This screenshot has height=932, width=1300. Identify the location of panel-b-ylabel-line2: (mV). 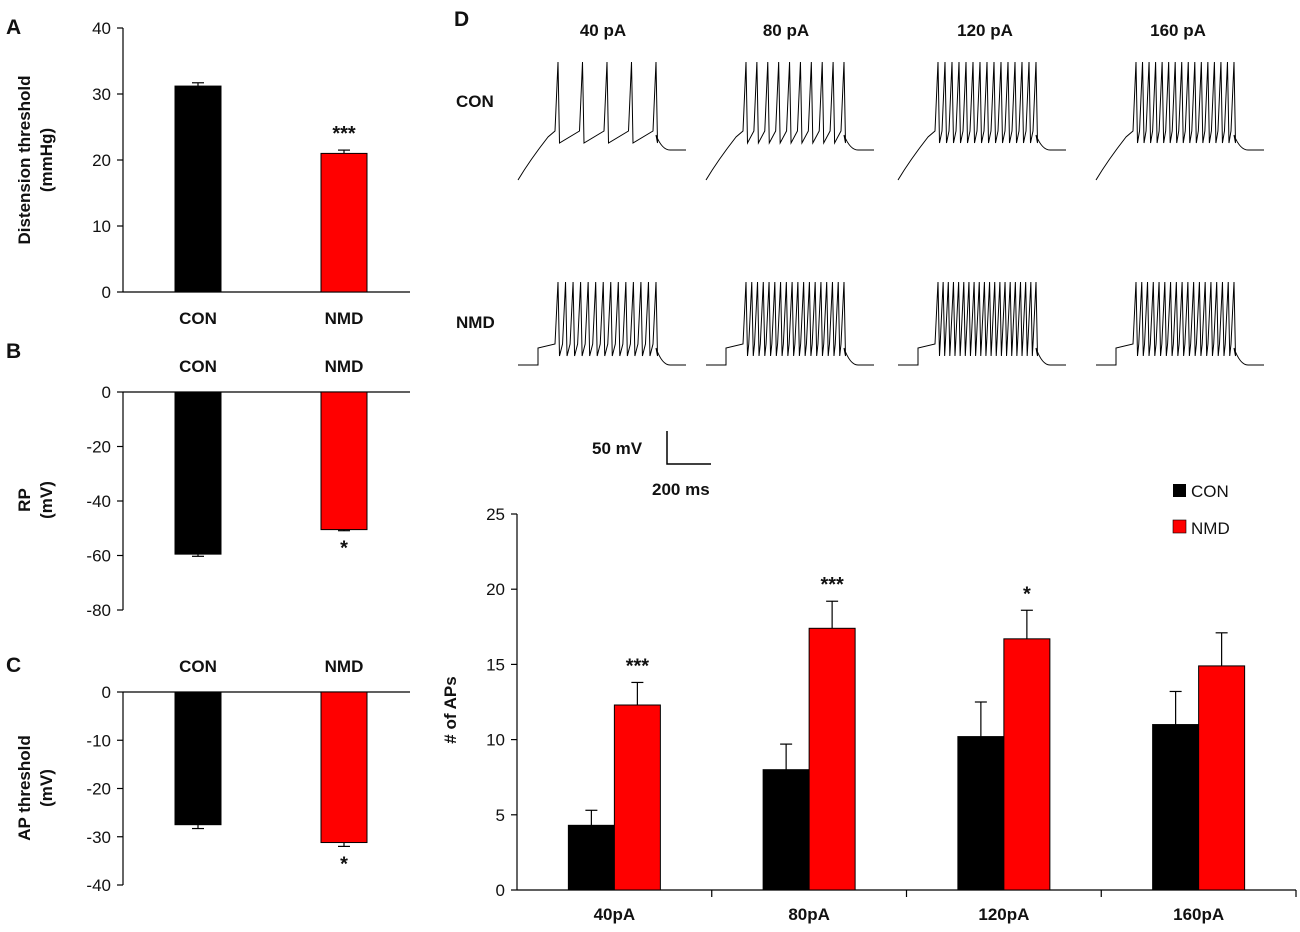
(46, 500).